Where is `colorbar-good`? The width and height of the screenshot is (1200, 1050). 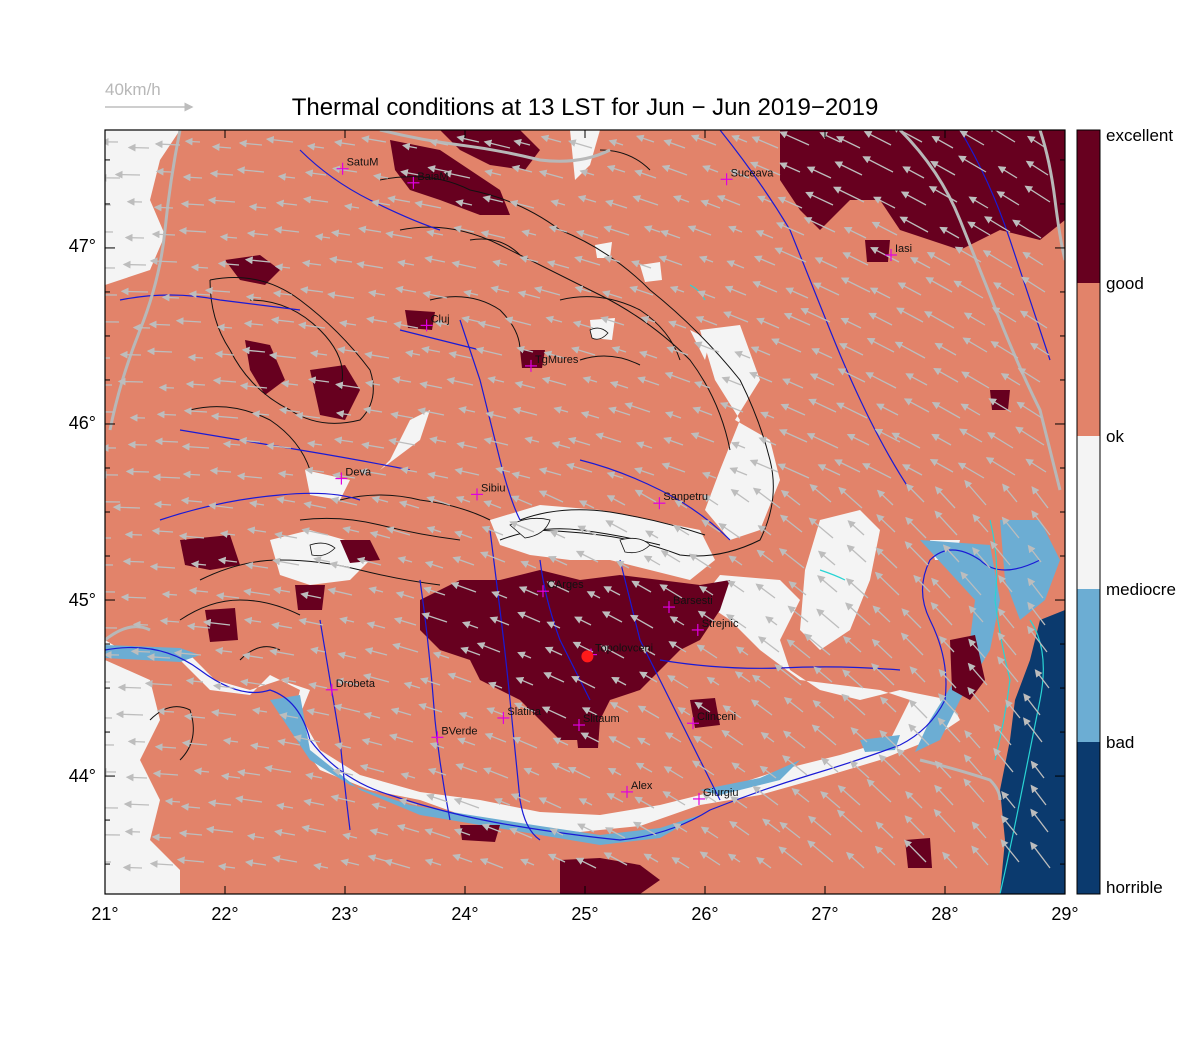
colorbar-good is located at coordinates (1088, 359).